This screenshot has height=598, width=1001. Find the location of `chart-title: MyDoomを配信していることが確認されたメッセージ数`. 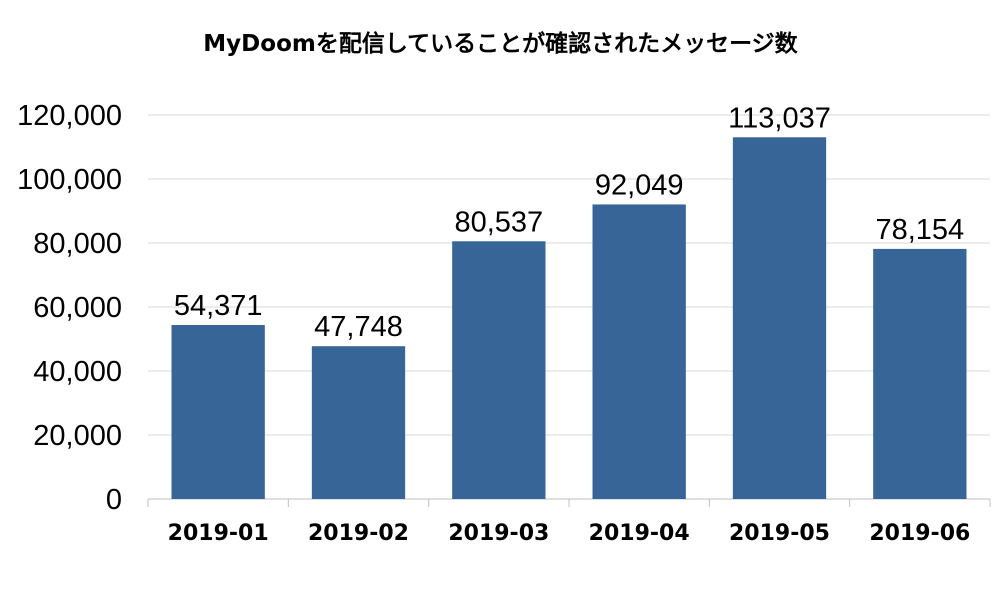

chart-title: MyDoomを配信していることが確認されたメッセージ数 is located at coordinates (500, 44).